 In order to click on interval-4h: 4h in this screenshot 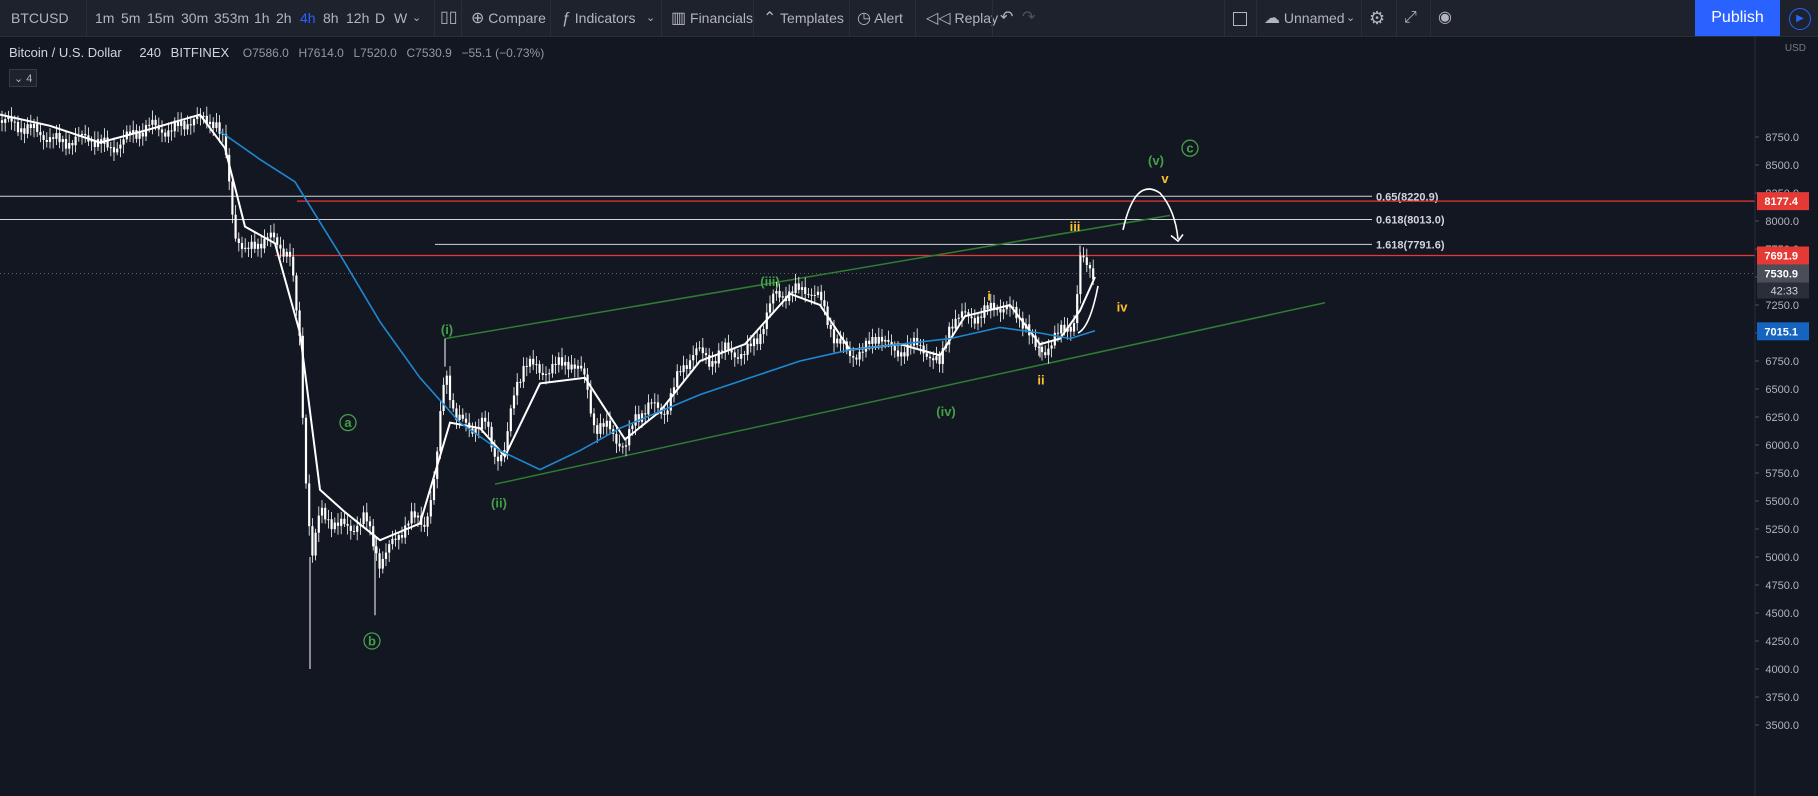, I will do `click(308, 18)`.